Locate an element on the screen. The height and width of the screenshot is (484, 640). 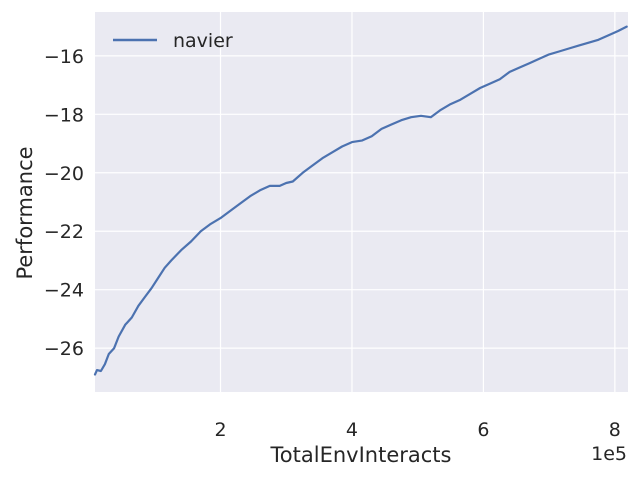
x-tick-label: 2 is located at coordinates (220, 430).